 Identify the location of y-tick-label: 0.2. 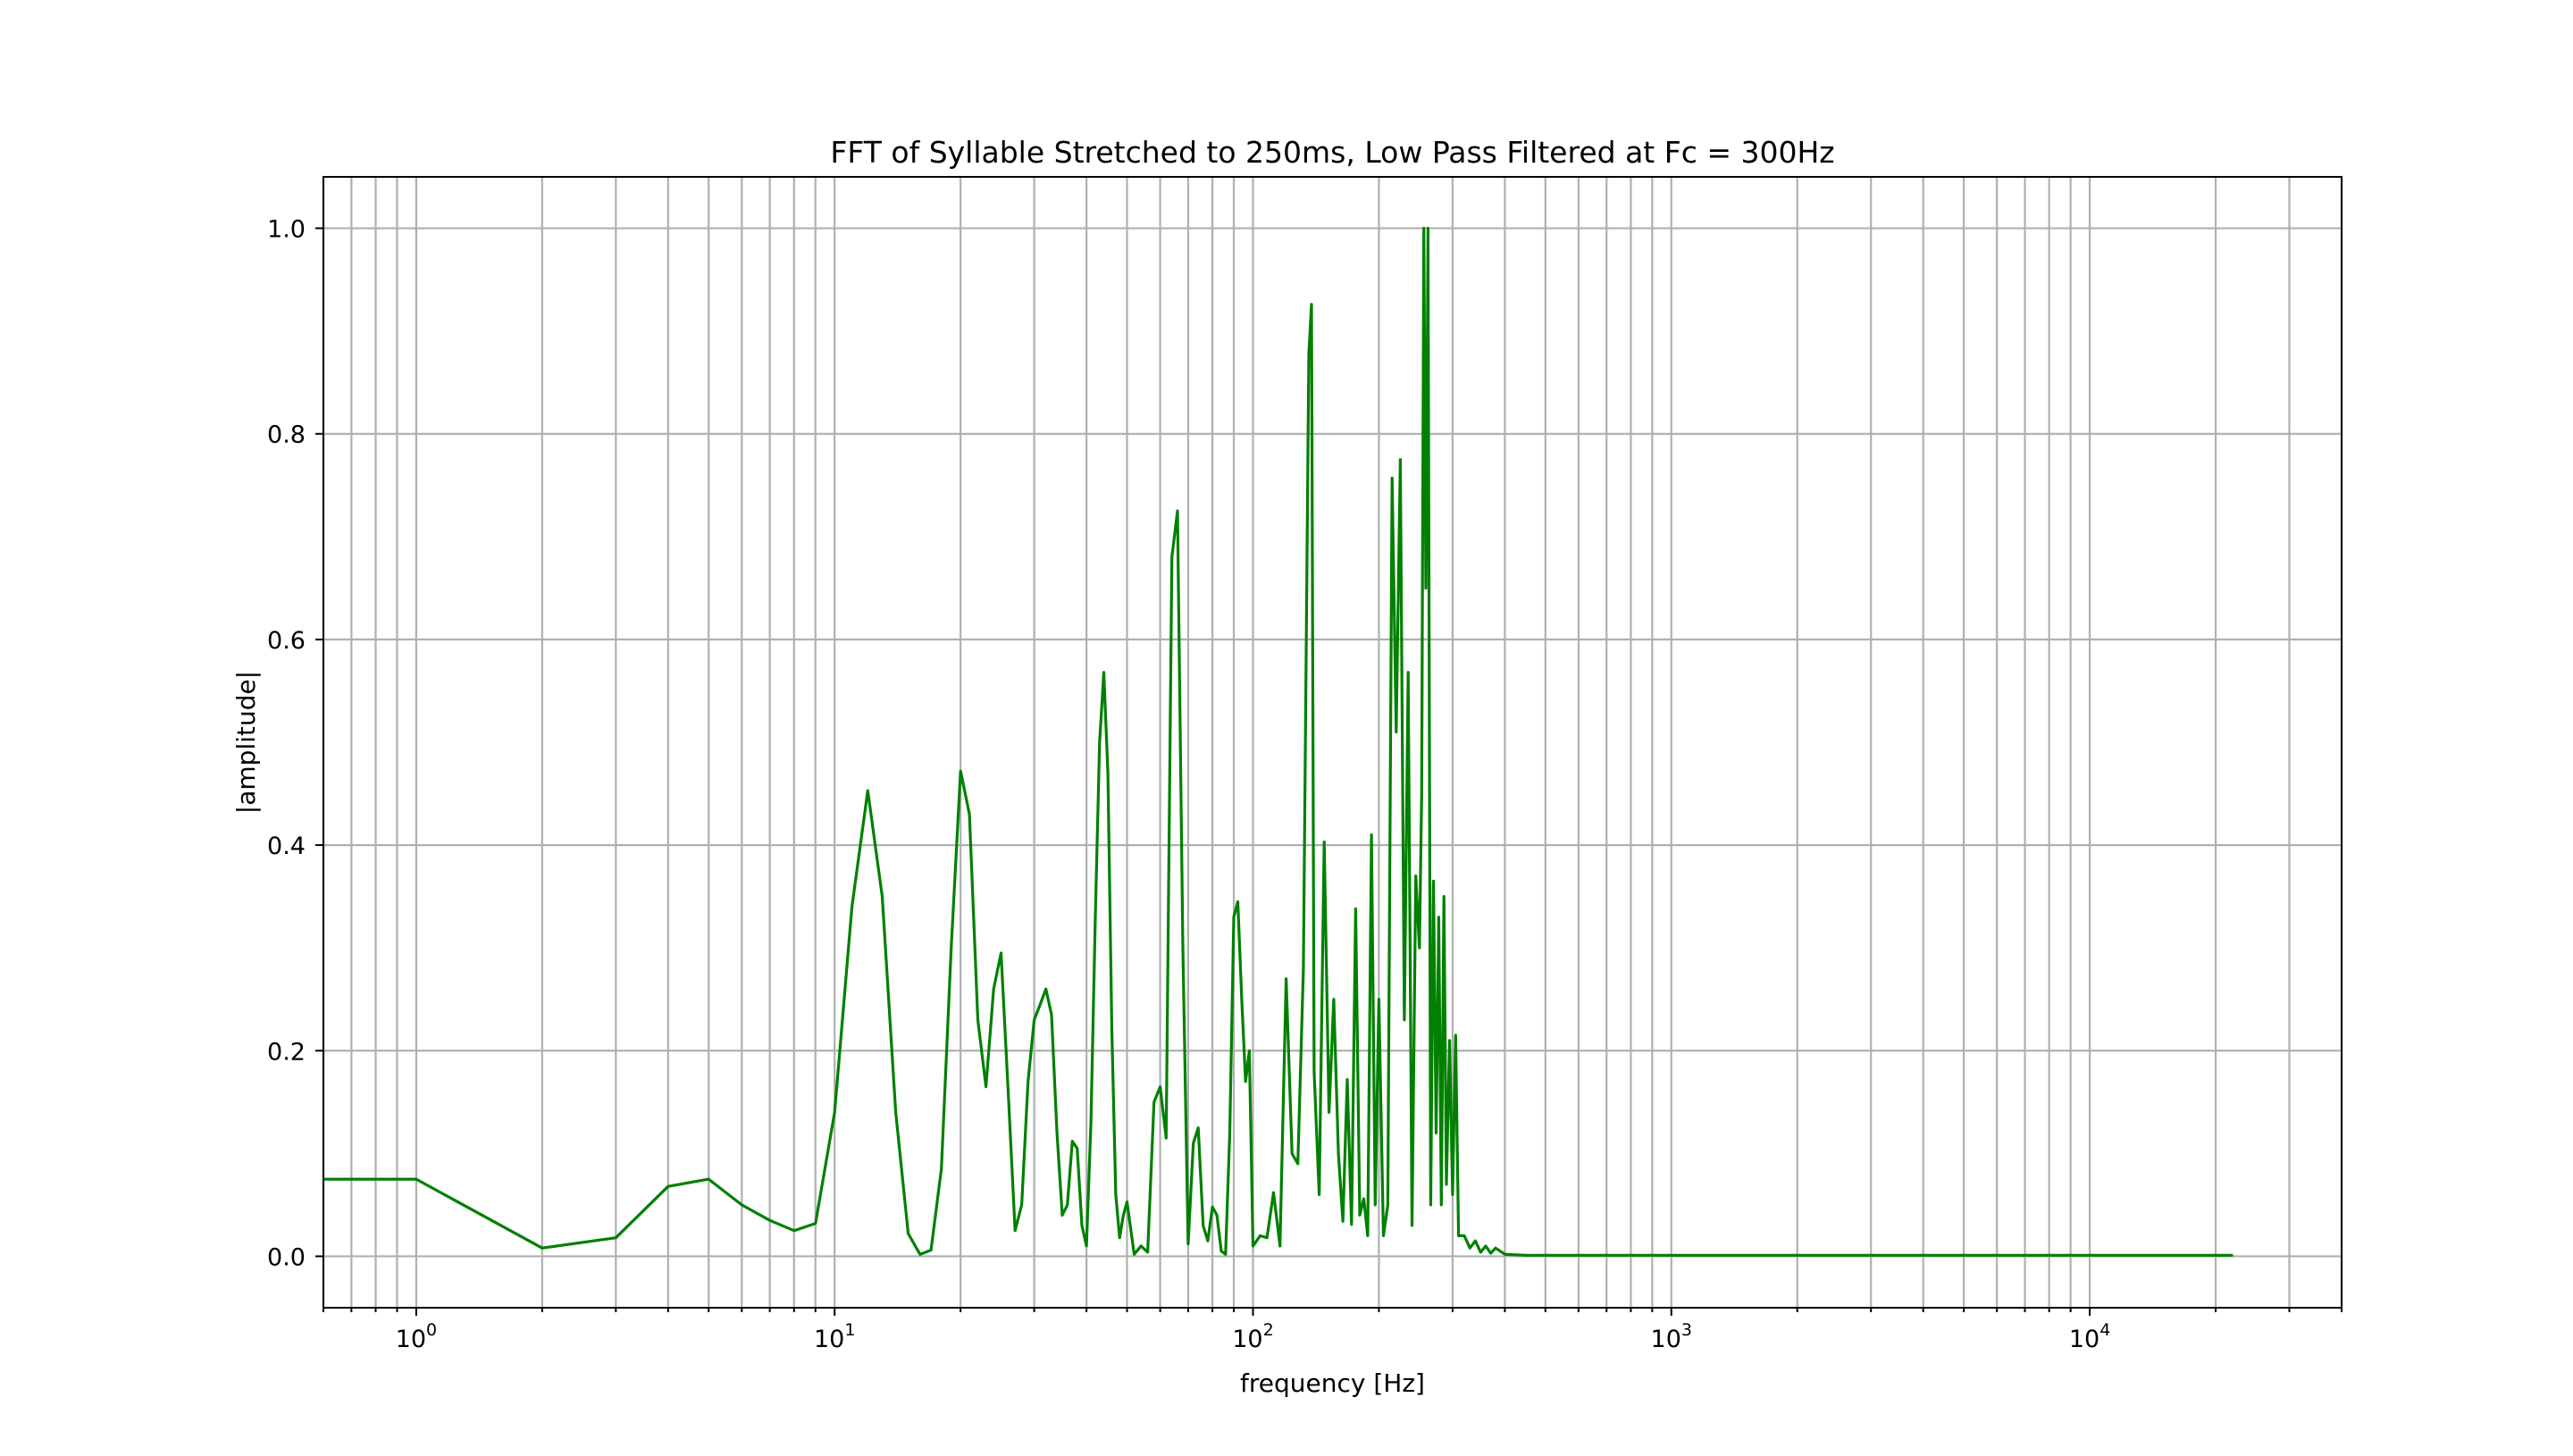
(286, 1052).